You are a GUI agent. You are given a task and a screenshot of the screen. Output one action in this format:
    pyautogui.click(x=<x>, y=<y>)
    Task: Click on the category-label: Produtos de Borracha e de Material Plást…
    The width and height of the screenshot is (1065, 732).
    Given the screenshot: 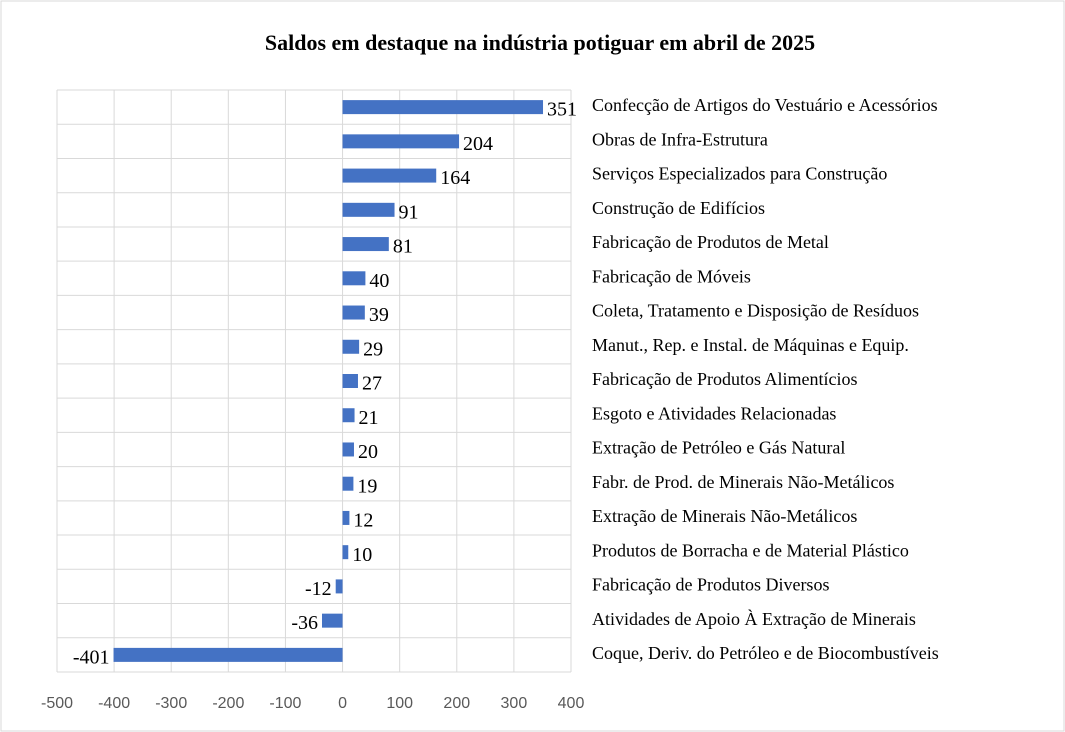 What is the action you would take?
    pyautogui.click(x=750, y=550)
    